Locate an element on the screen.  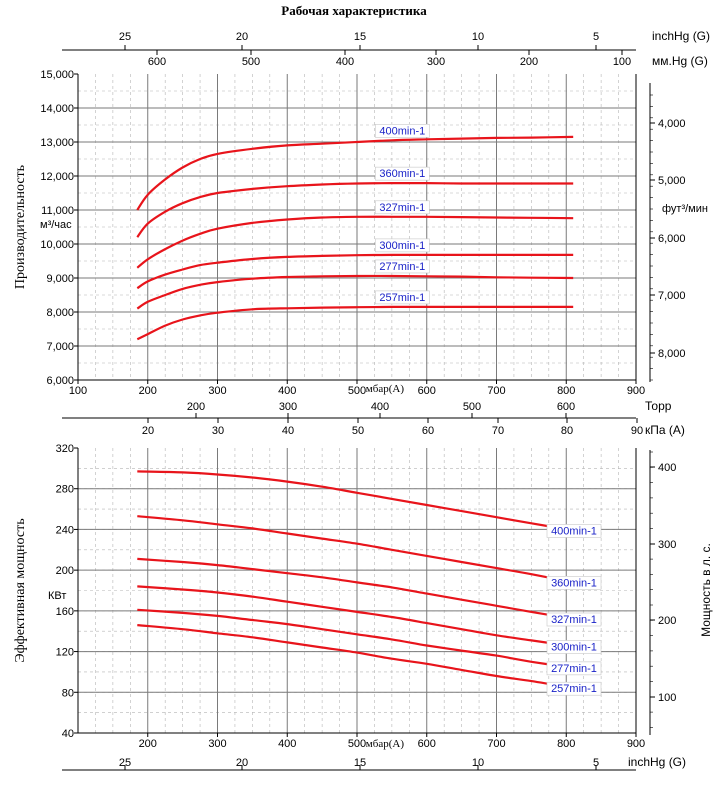
y-tick-label: 14,000 is located at coordinates (57, 109).